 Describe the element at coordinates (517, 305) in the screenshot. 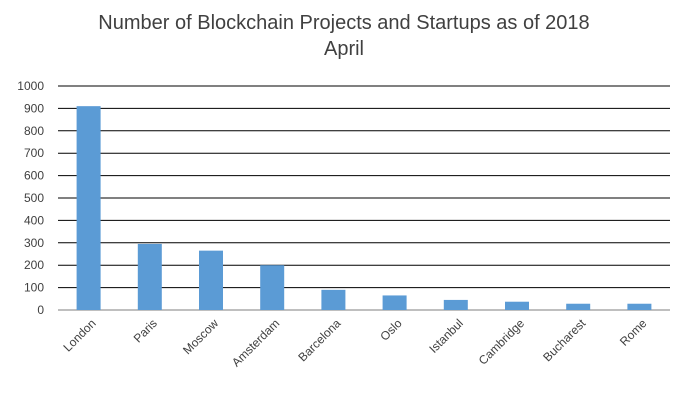

I see `bar-cambridge` at that location.